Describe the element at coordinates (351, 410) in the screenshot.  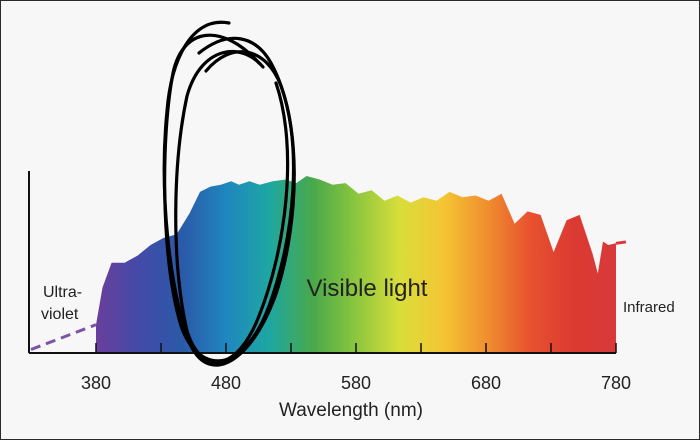
I see `x-axis-title: Wavelength (nm)` at that location.